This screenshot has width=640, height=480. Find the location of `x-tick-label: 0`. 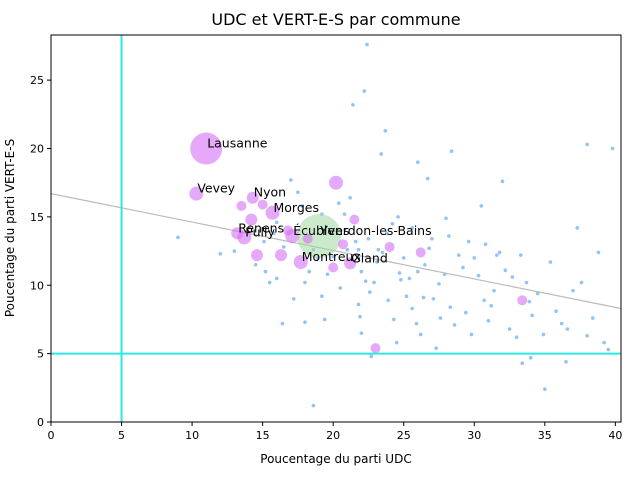

x-tick-label: 0 is located at coordinates (51, 435).